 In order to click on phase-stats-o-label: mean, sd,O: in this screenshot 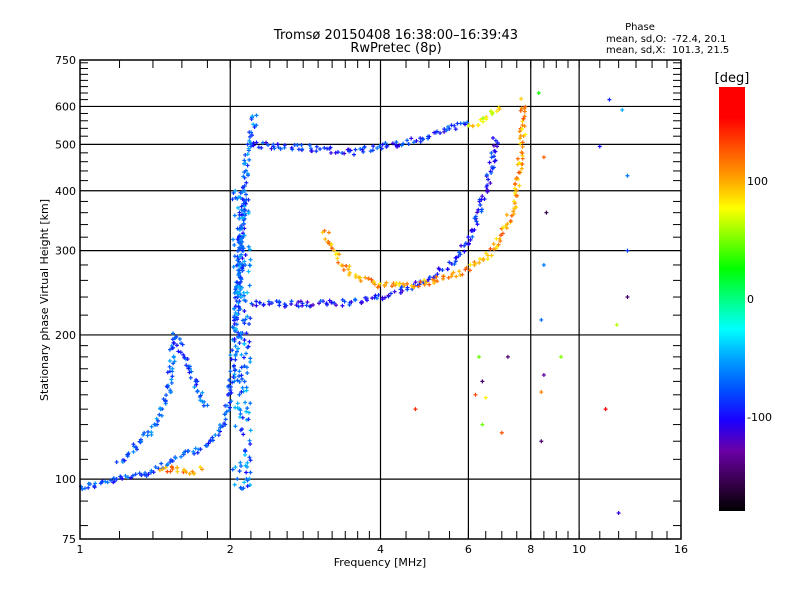, I will do `click(636, 39)`.